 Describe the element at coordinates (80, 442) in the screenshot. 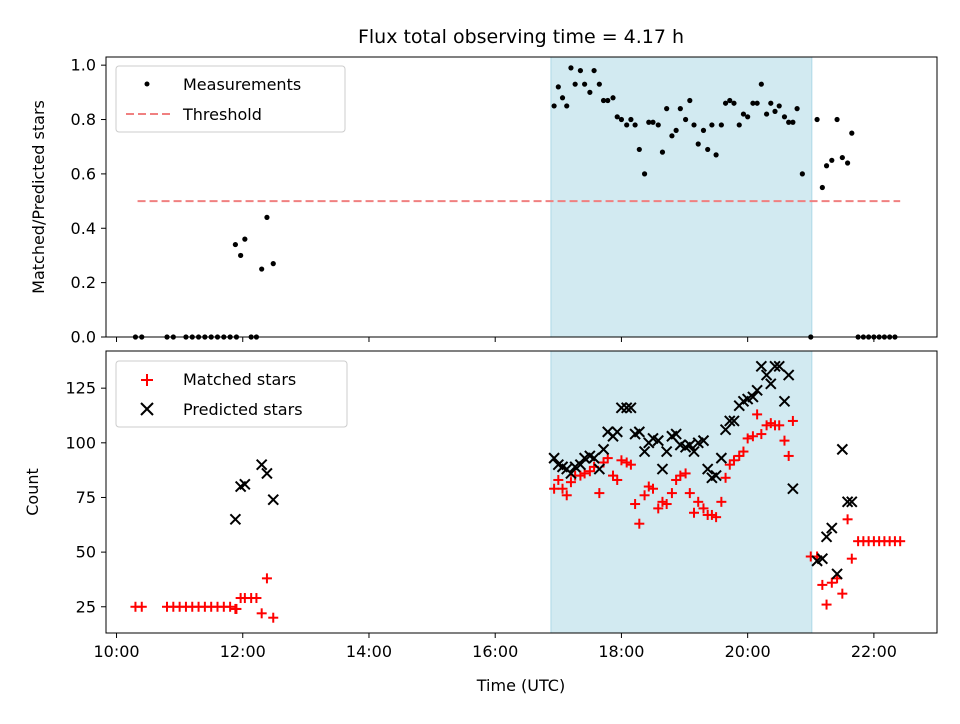

I see `y-tick-label: 100` at that location.